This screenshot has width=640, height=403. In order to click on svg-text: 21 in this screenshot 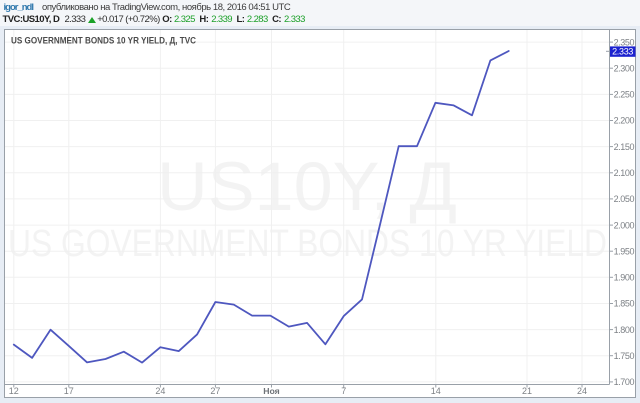, I will do `click(527, 391)`.